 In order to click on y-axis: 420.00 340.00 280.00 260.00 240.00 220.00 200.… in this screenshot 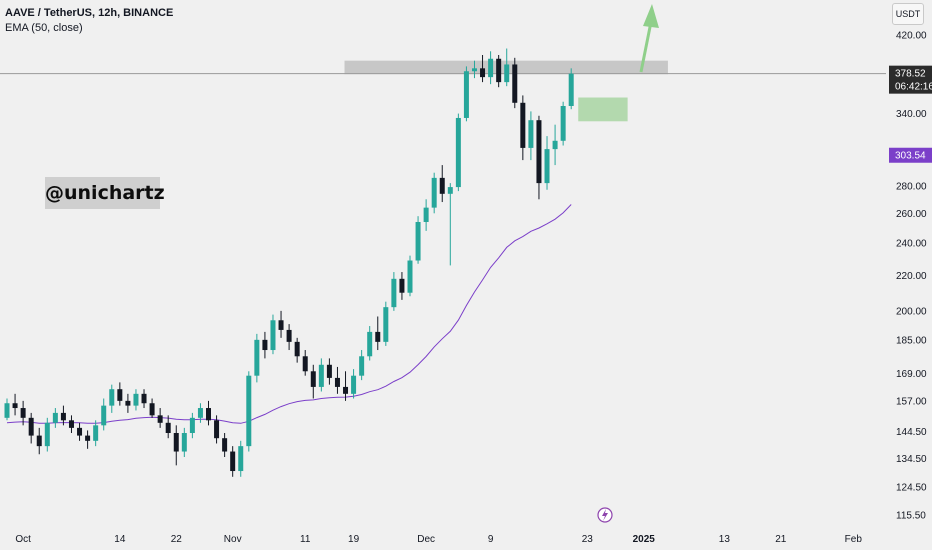, I will do `click(911, 276)`.